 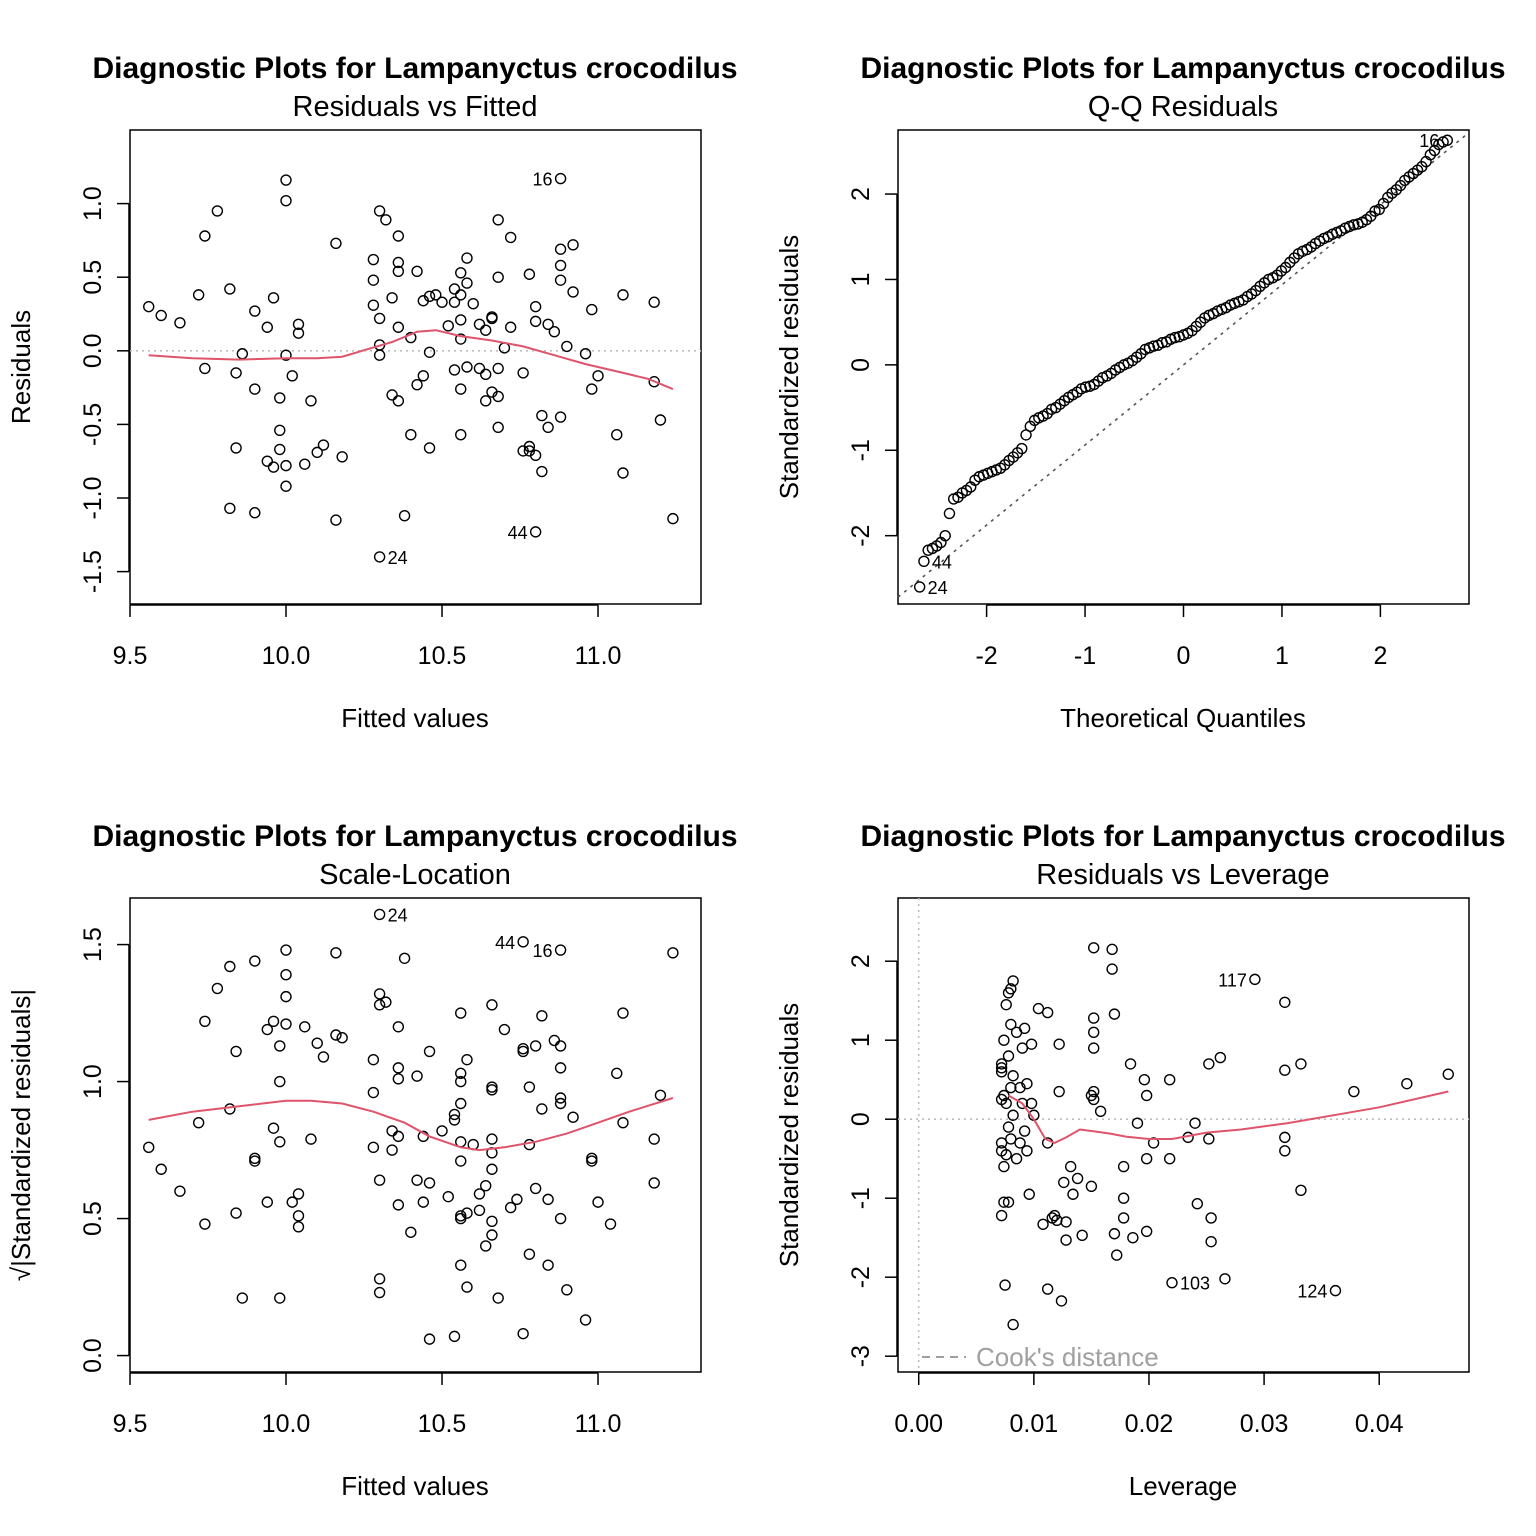 I want to click on panel-1-y-axis: -1.5 -1.0 -0.5 0.0 0.5 1.0, so click(x=104, y=389).